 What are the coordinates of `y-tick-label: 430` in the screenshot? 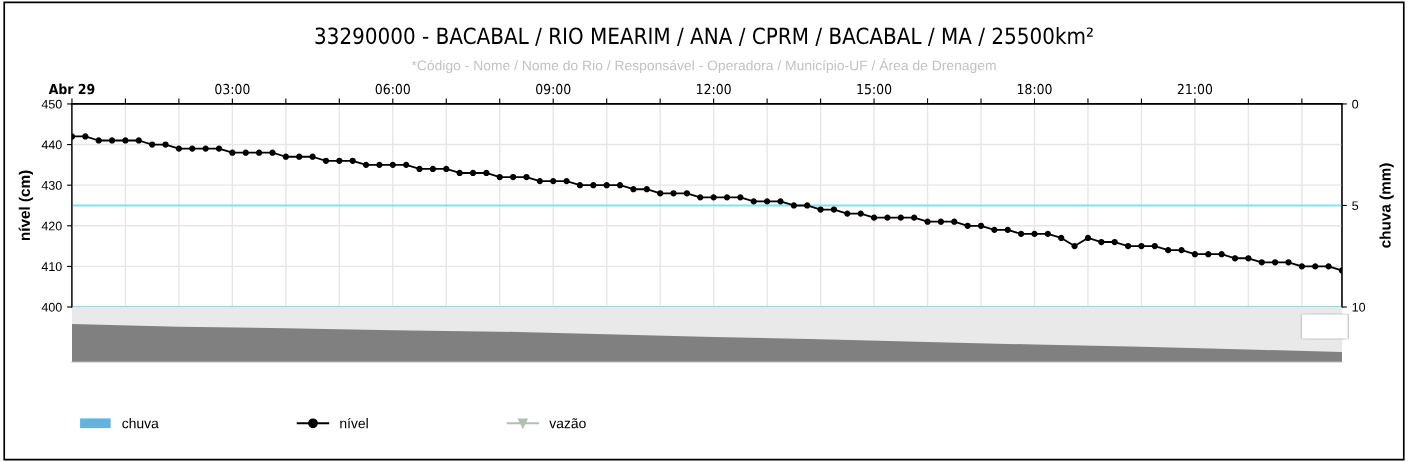 It's located at (51, 185).